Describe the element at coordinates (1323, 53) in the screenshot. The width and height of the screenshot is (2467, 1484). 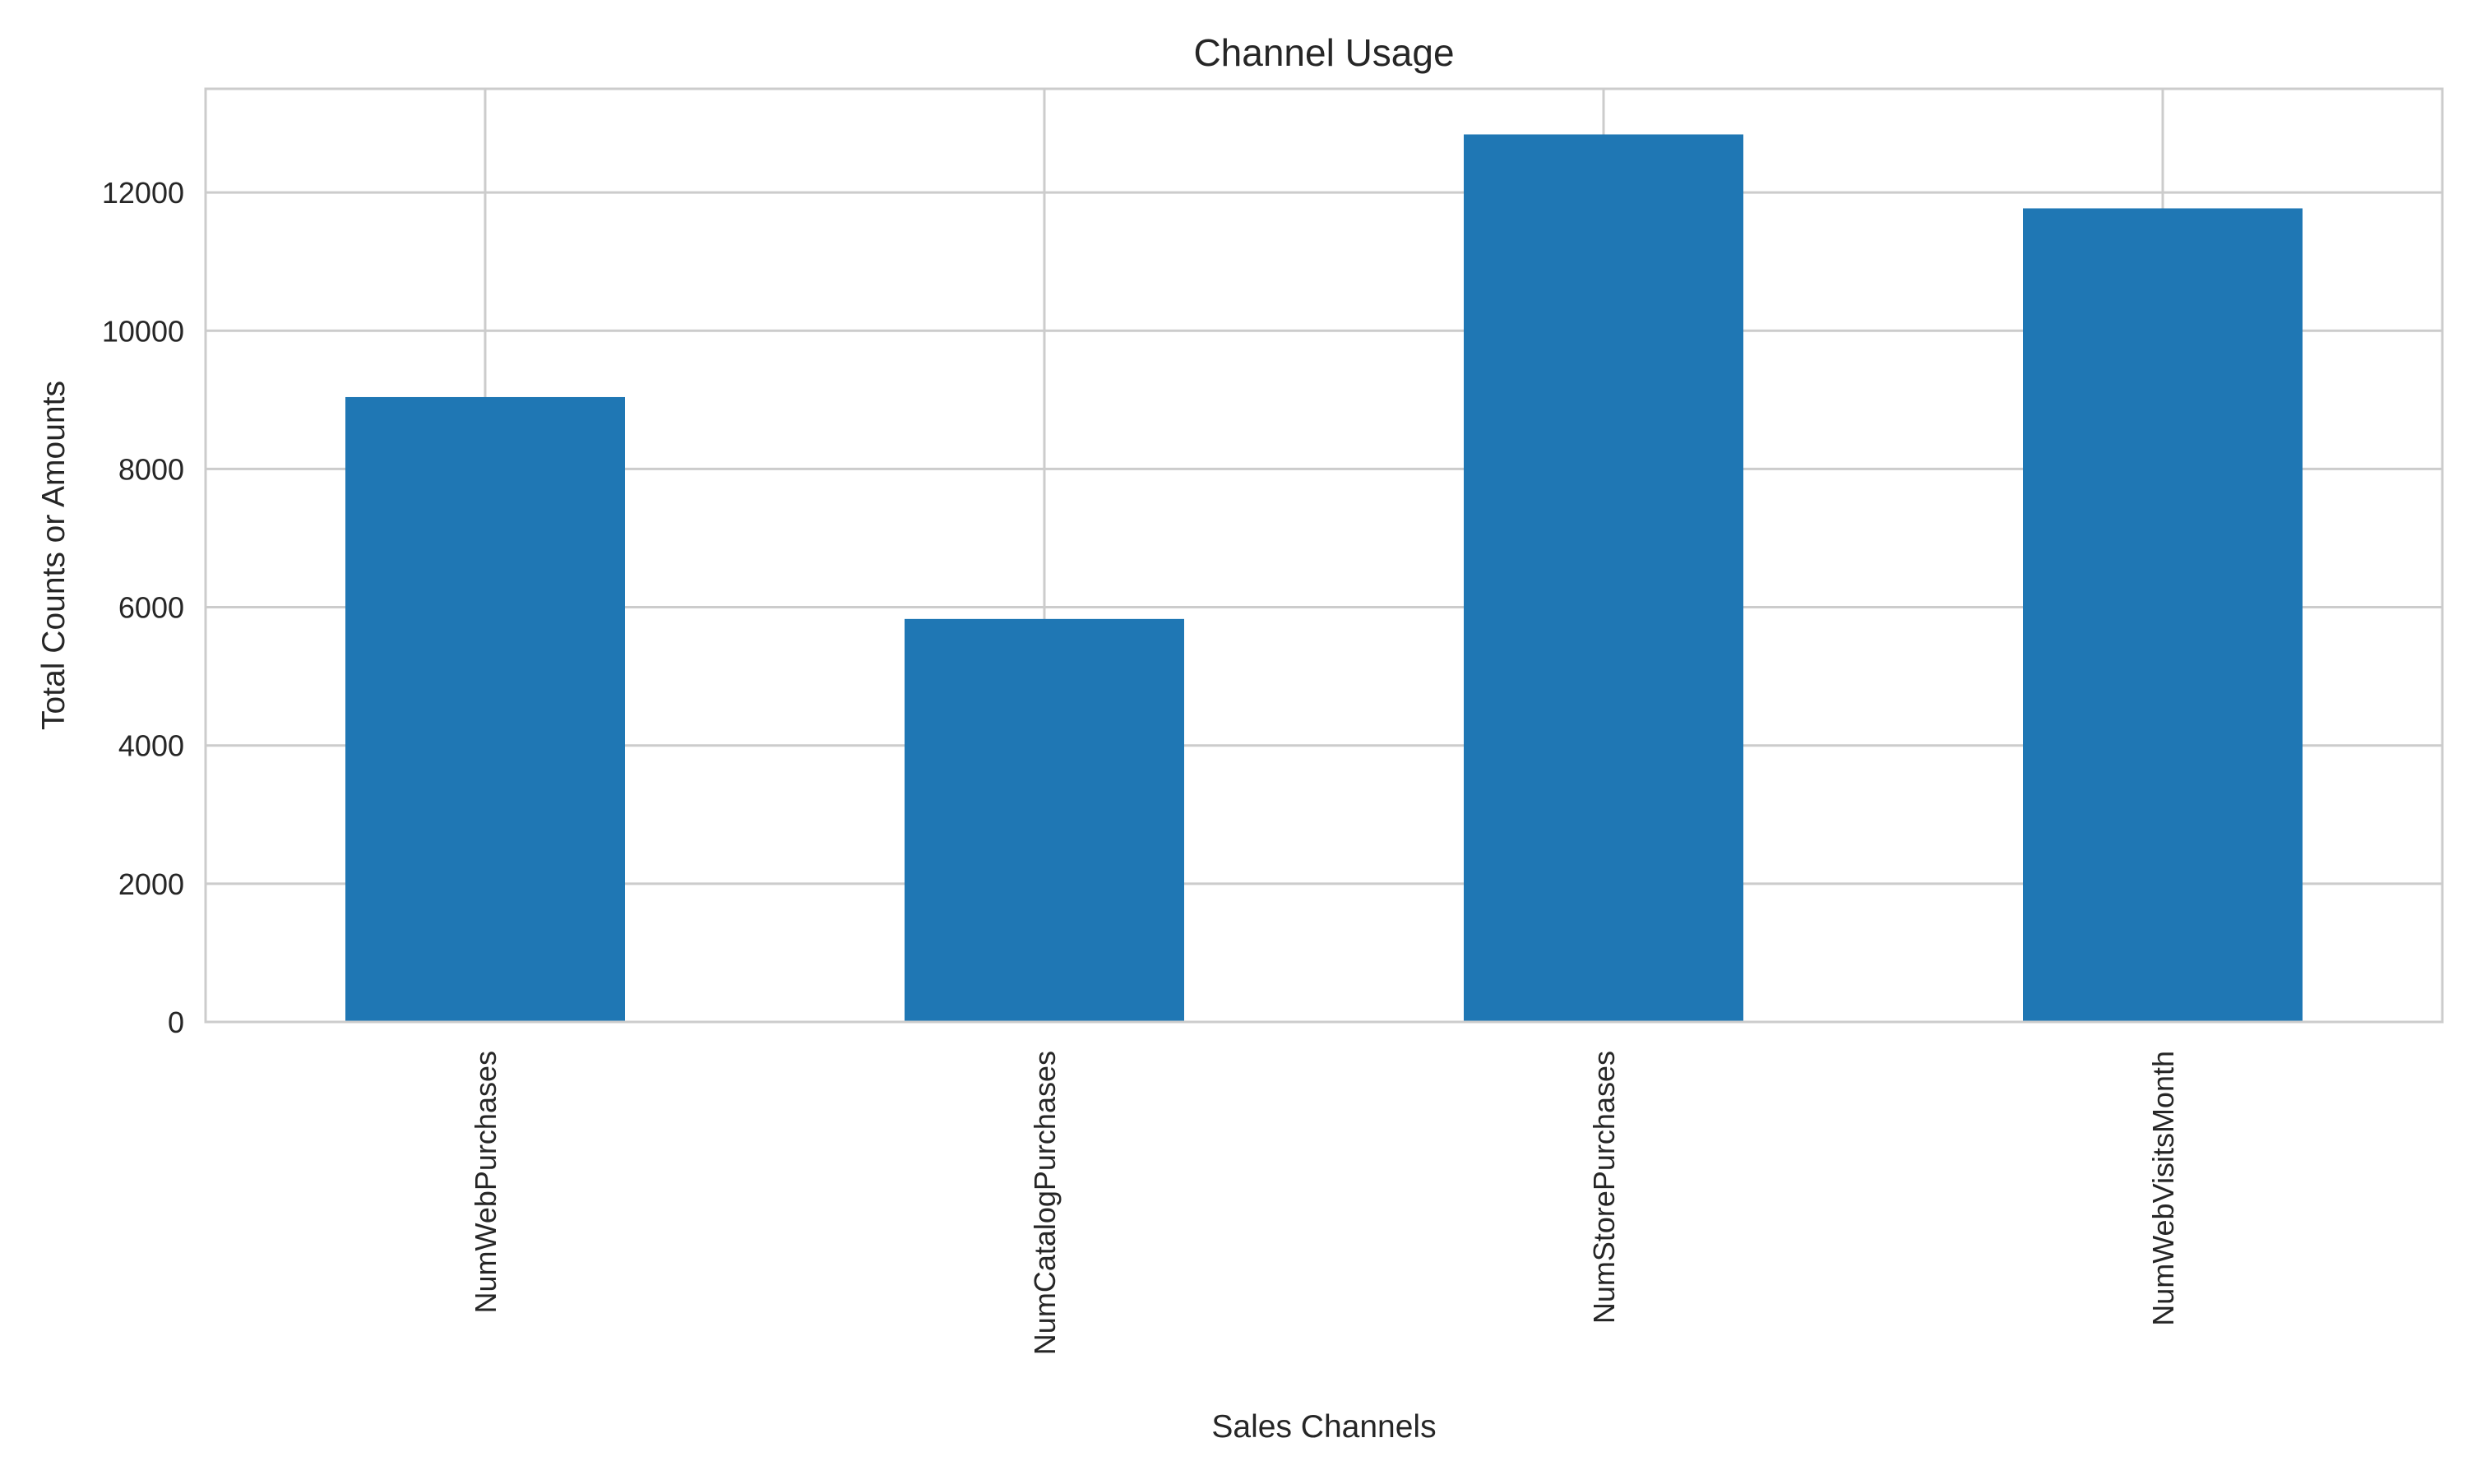
I see `chart-title: Channel Usage` at that location.